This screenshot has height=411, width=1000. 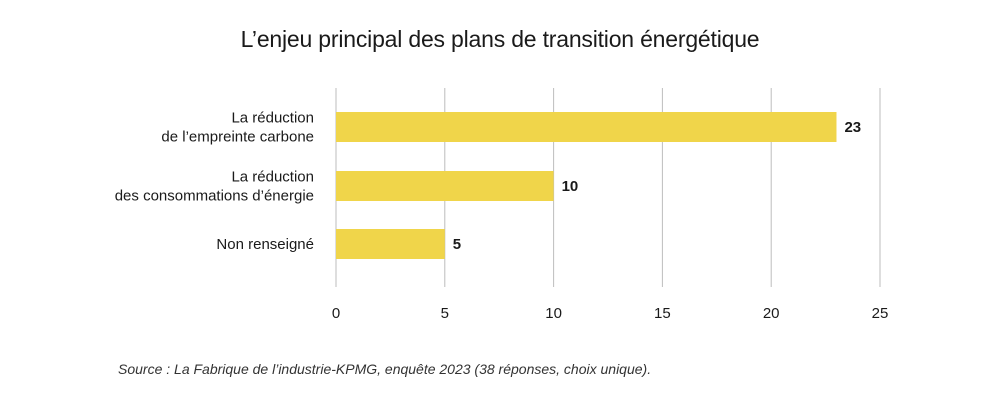 What do you see at coordinates (553, 313) in the screenshot?
I see `x-tick-label: 10` at bounding box center [553, 313].